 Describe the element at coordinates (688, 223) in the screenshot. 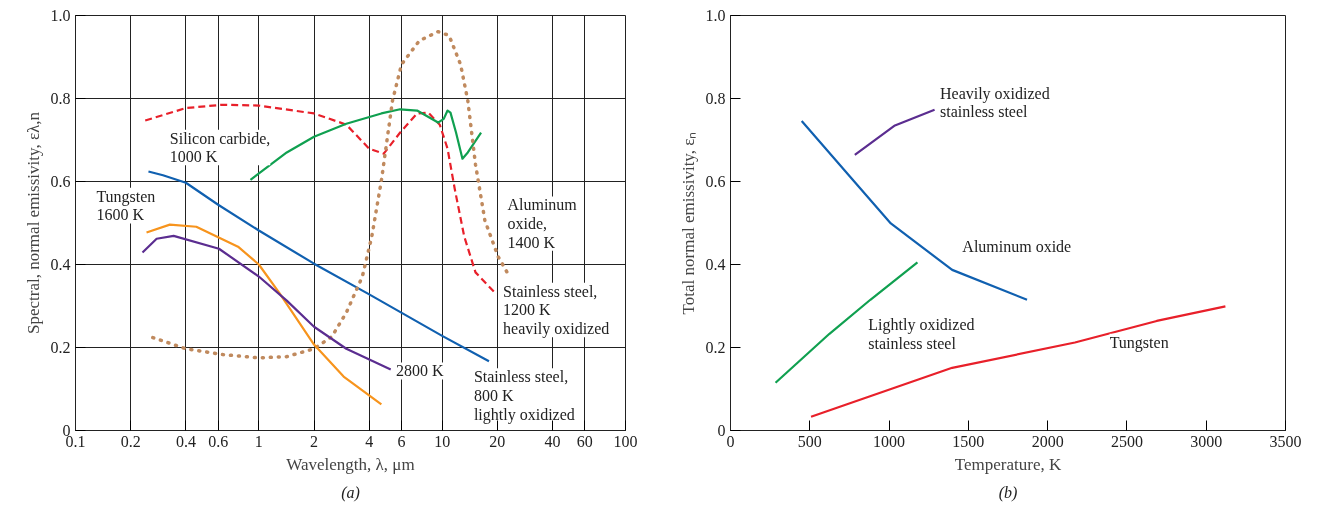

I see `y-axis-title: Total normal emissivity, εₙ` at that location.